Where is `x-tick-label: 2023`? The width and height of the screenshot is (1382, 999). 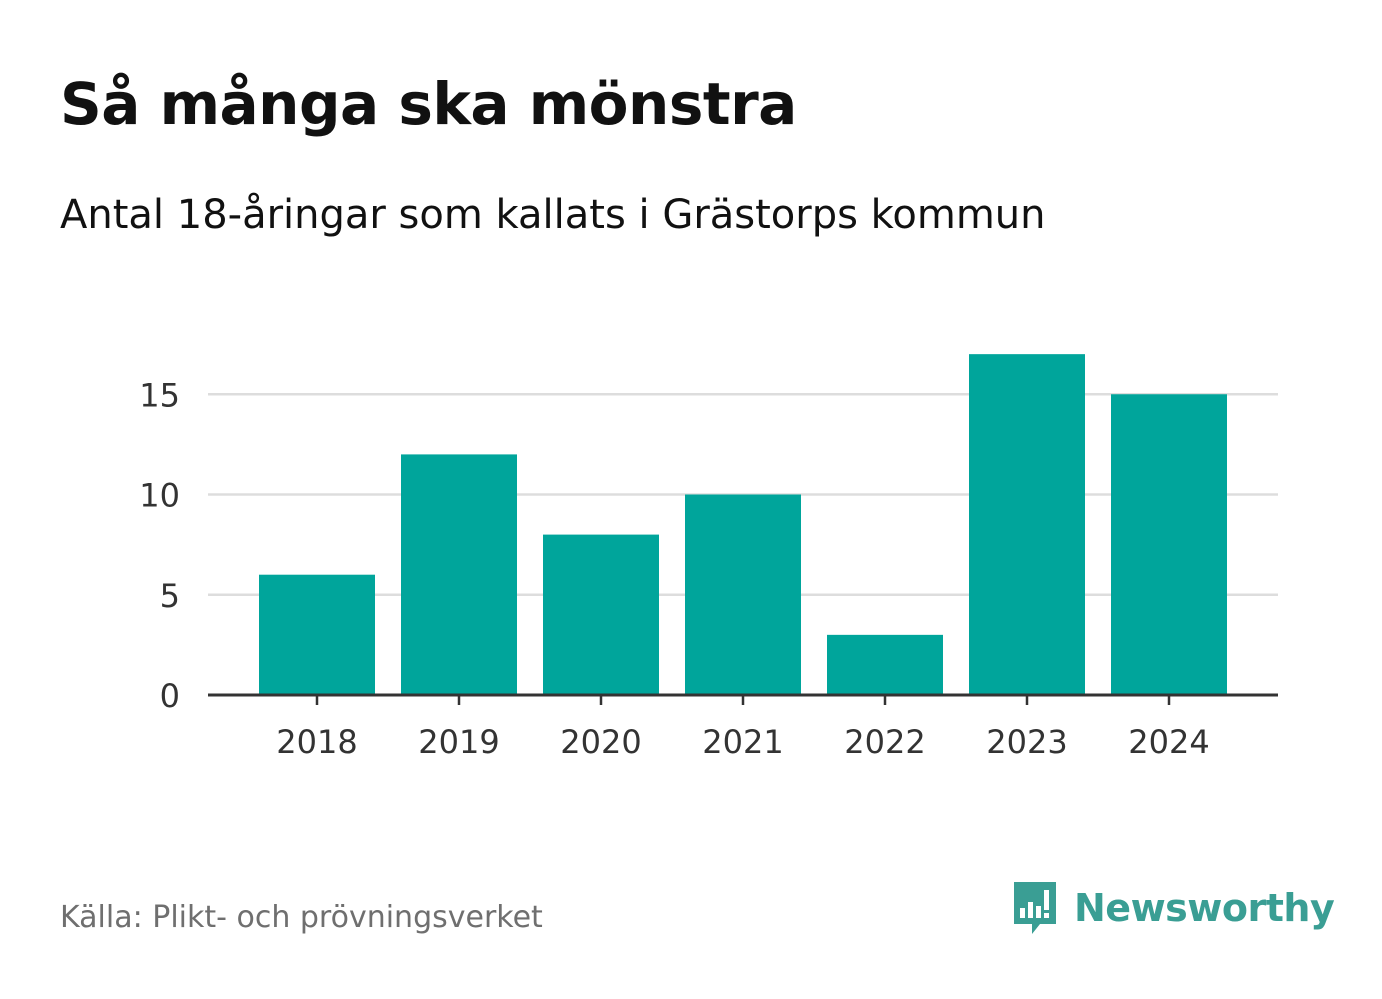 x-tick-label: 2023 is located at coordinates (1026, 742).